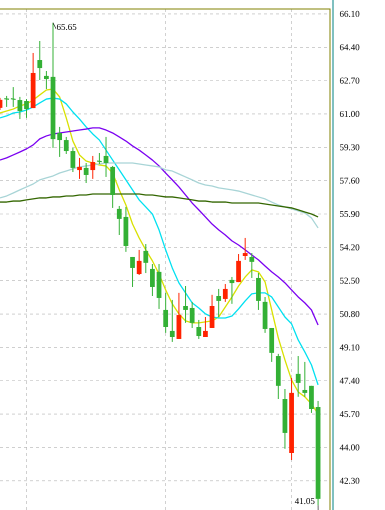  What do you see at coordinates (66, 27) in the screenshot?
I see `annotation: 65.65` at bounding box center [66, 27].